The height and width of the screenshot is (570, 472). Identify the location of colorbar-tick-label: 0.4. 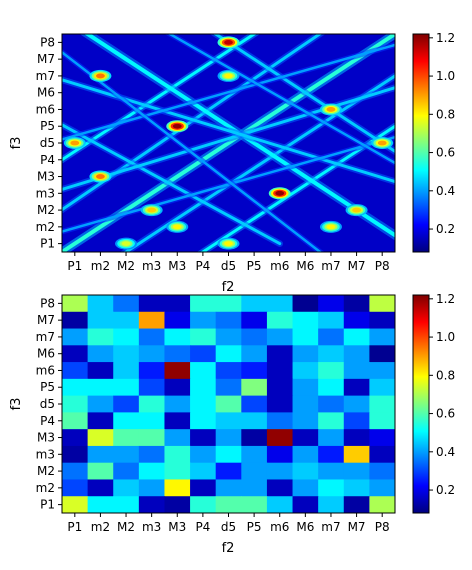
(445, 452).